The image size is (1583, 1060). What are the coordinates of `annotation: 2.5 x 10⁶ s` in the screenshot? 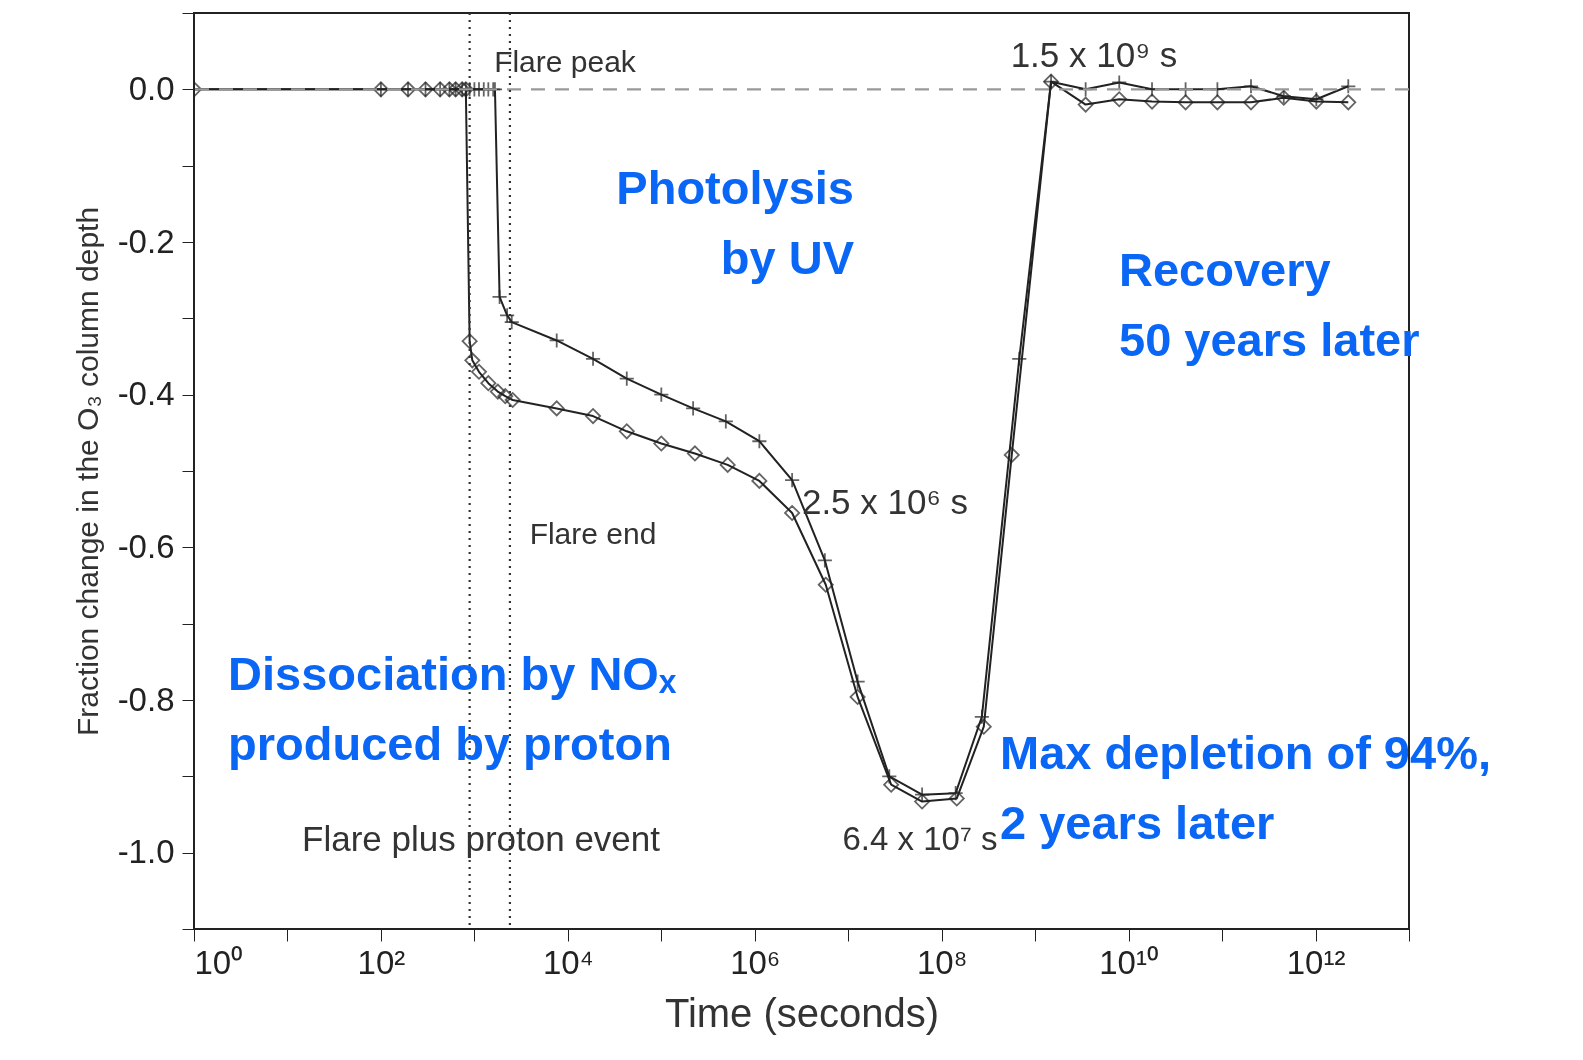 It's located at (885, 501).